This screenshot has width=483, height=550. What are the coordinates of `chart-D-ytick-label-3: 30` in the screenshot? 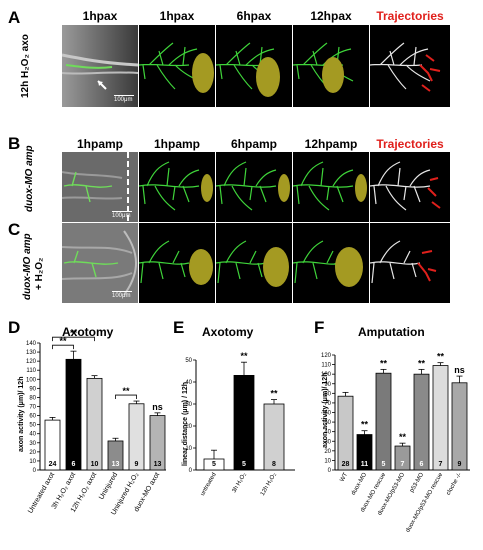 It's located at (32, 444).